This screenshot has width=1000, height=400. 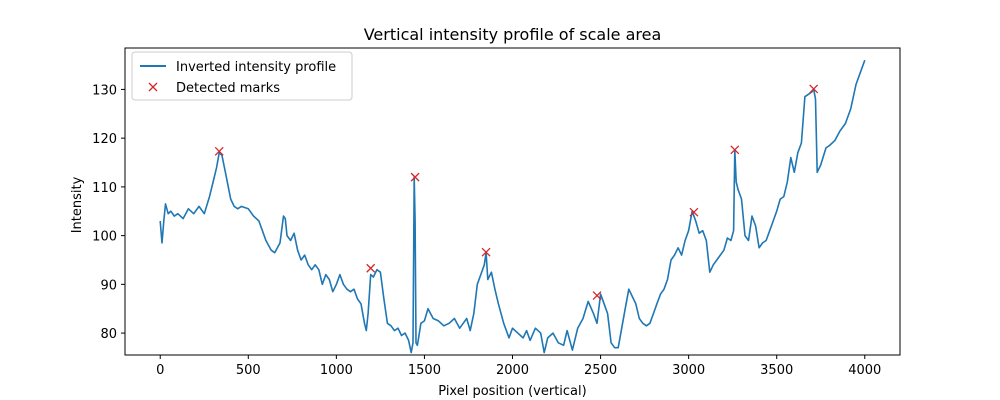 What do you see at coordinates (108, 285) in the screenshot?
I see `y-tick-label: 90` at bounding box center [108, 285].